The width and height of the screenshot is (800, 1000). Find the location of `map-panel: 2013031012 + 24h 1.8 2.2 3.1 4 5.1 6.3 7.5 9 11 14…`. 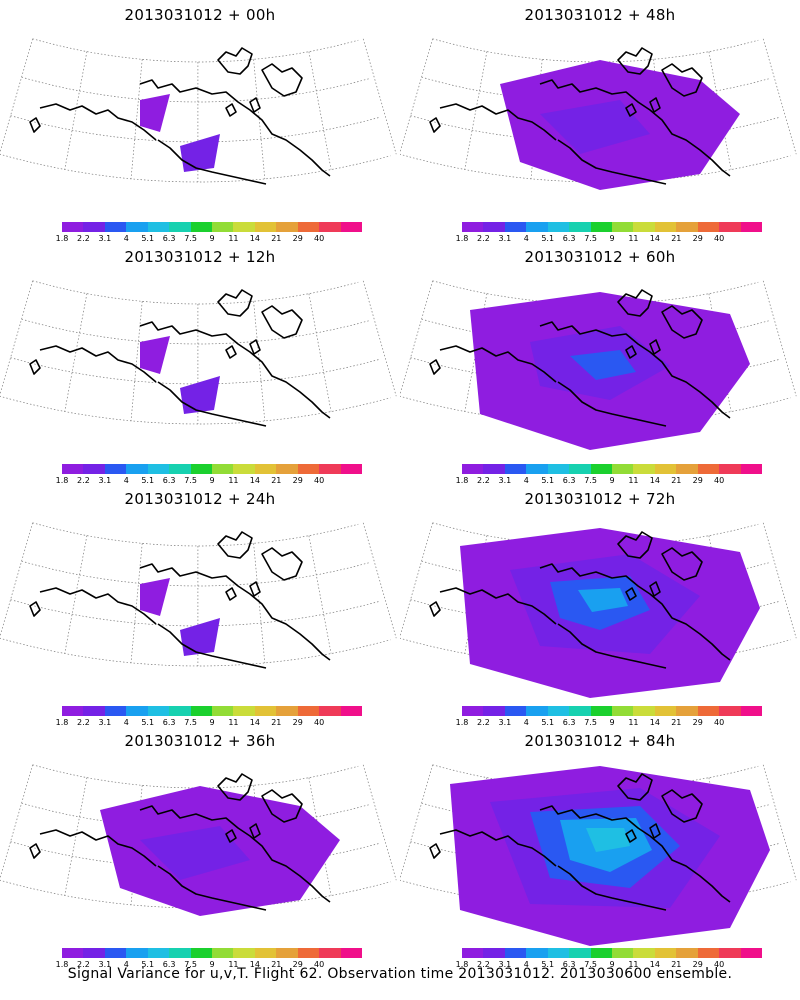

map-panel: 2013031012 + 24h 1.8 2.2 3.1 4 5.1 6.3 7.5 9 11 14… is located at coordinates (200, 606).